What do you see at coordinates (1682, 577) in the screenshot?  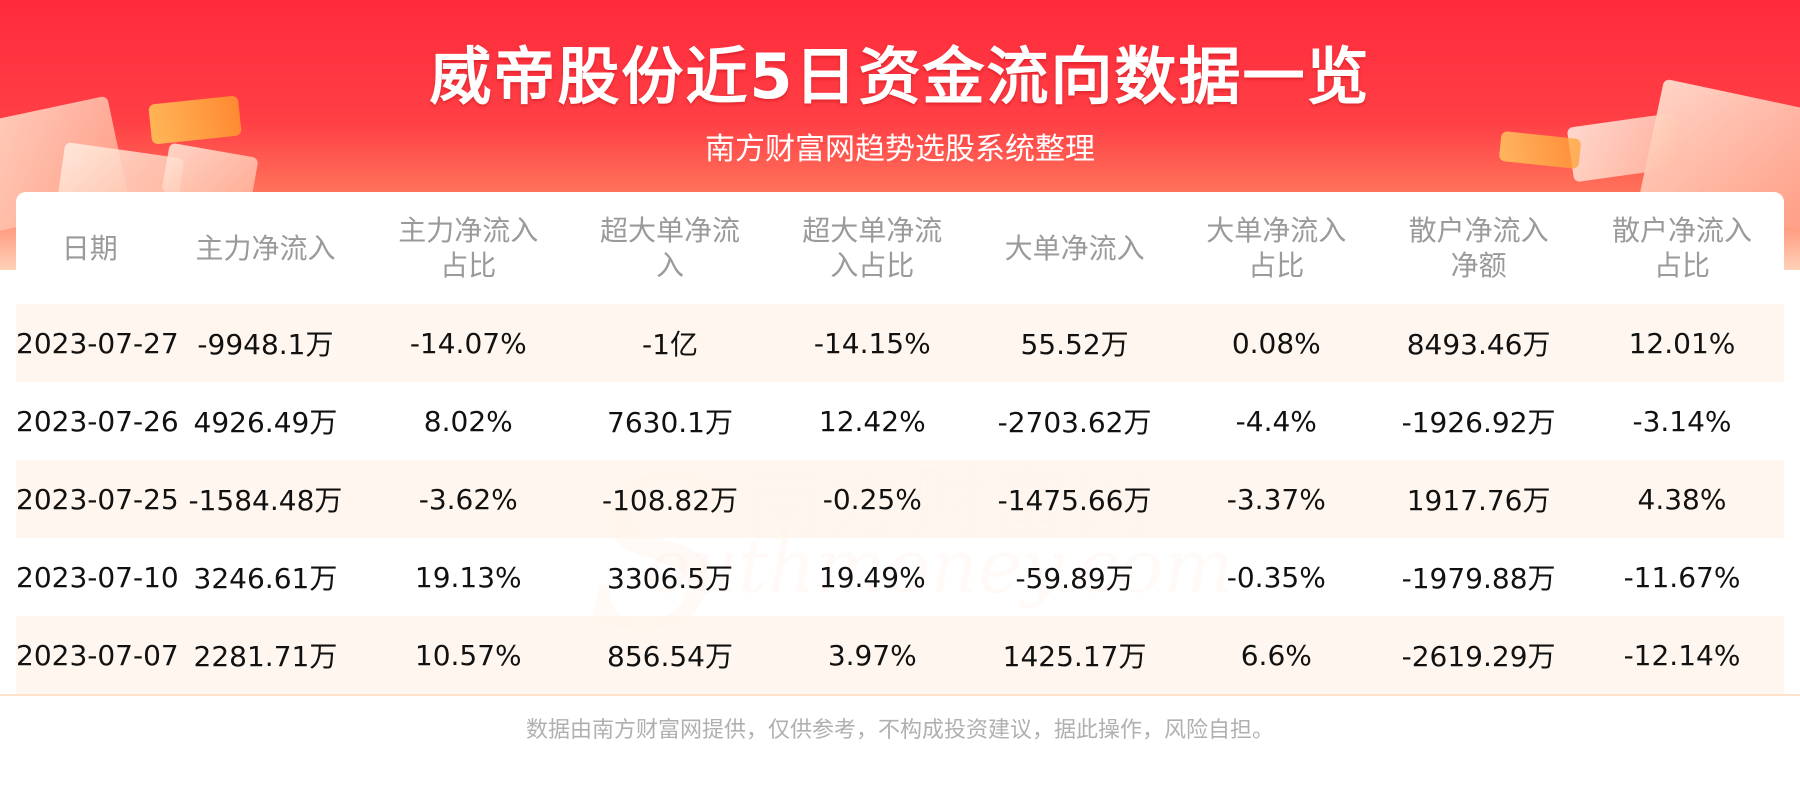 I see `value-cell: -11.67%` at bounding box center [1682, 577].